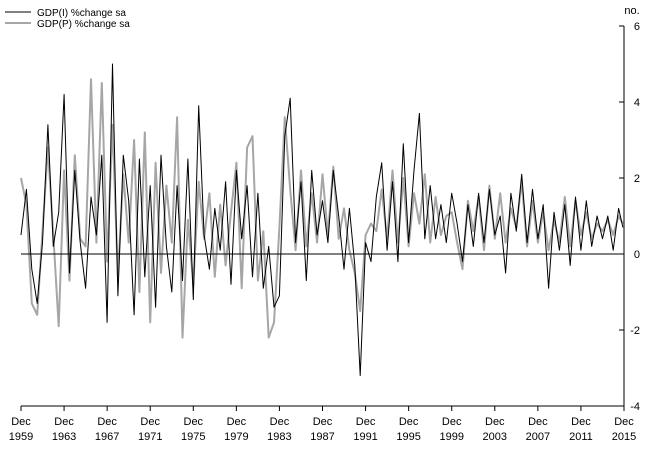 The image size is (661, 454). I want to click on x-tick-label-year: 1975, so click(193, 437).